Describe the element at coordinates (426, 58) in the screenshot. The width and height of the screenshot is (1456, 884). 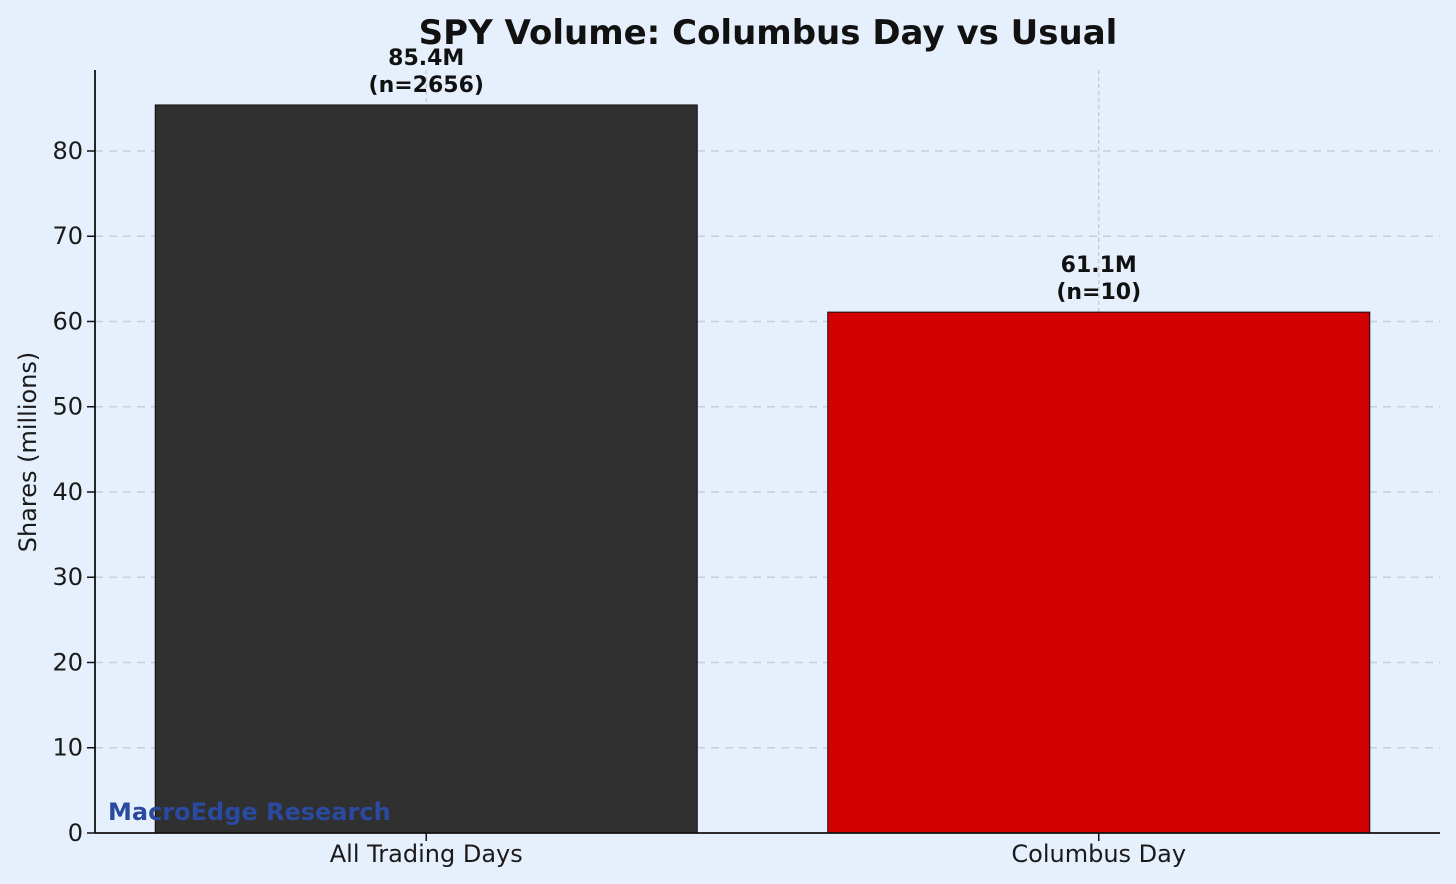
I see `data-label-value-0: 85.4M` at that location.